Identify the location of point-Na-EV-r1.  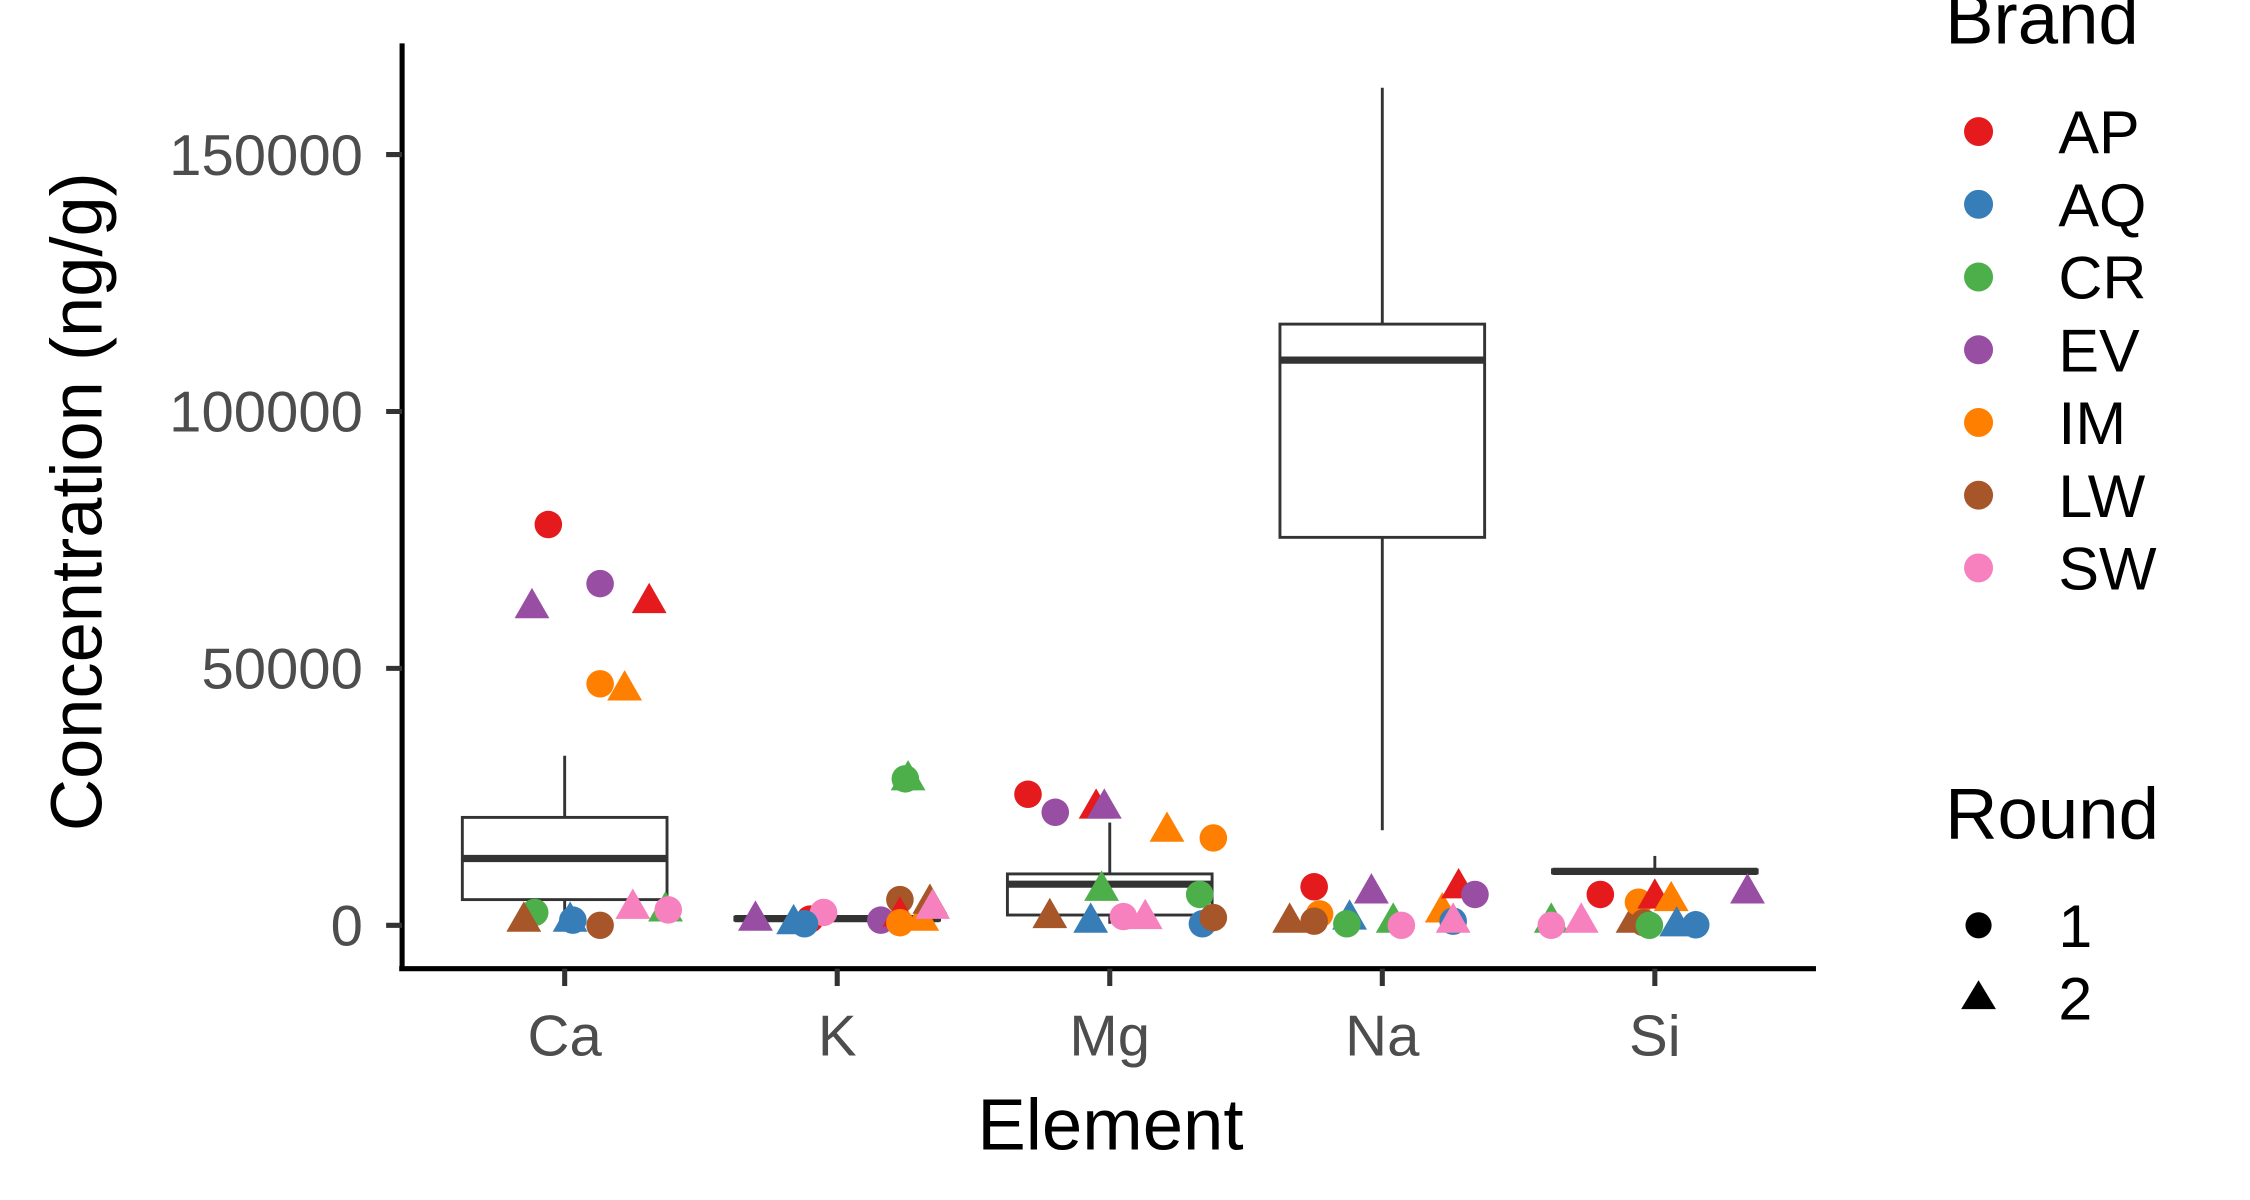
(1475, 894).